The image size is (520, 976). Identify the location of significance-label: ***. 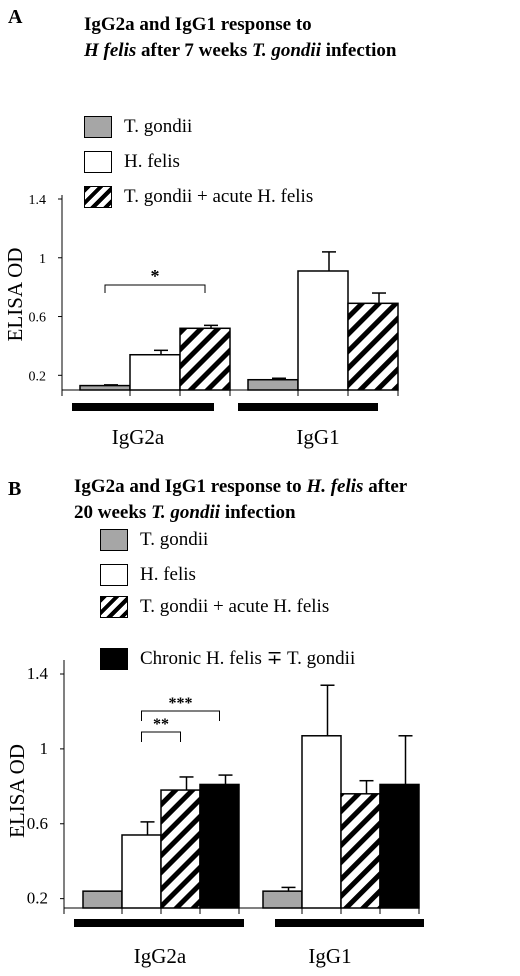
(181, 703).